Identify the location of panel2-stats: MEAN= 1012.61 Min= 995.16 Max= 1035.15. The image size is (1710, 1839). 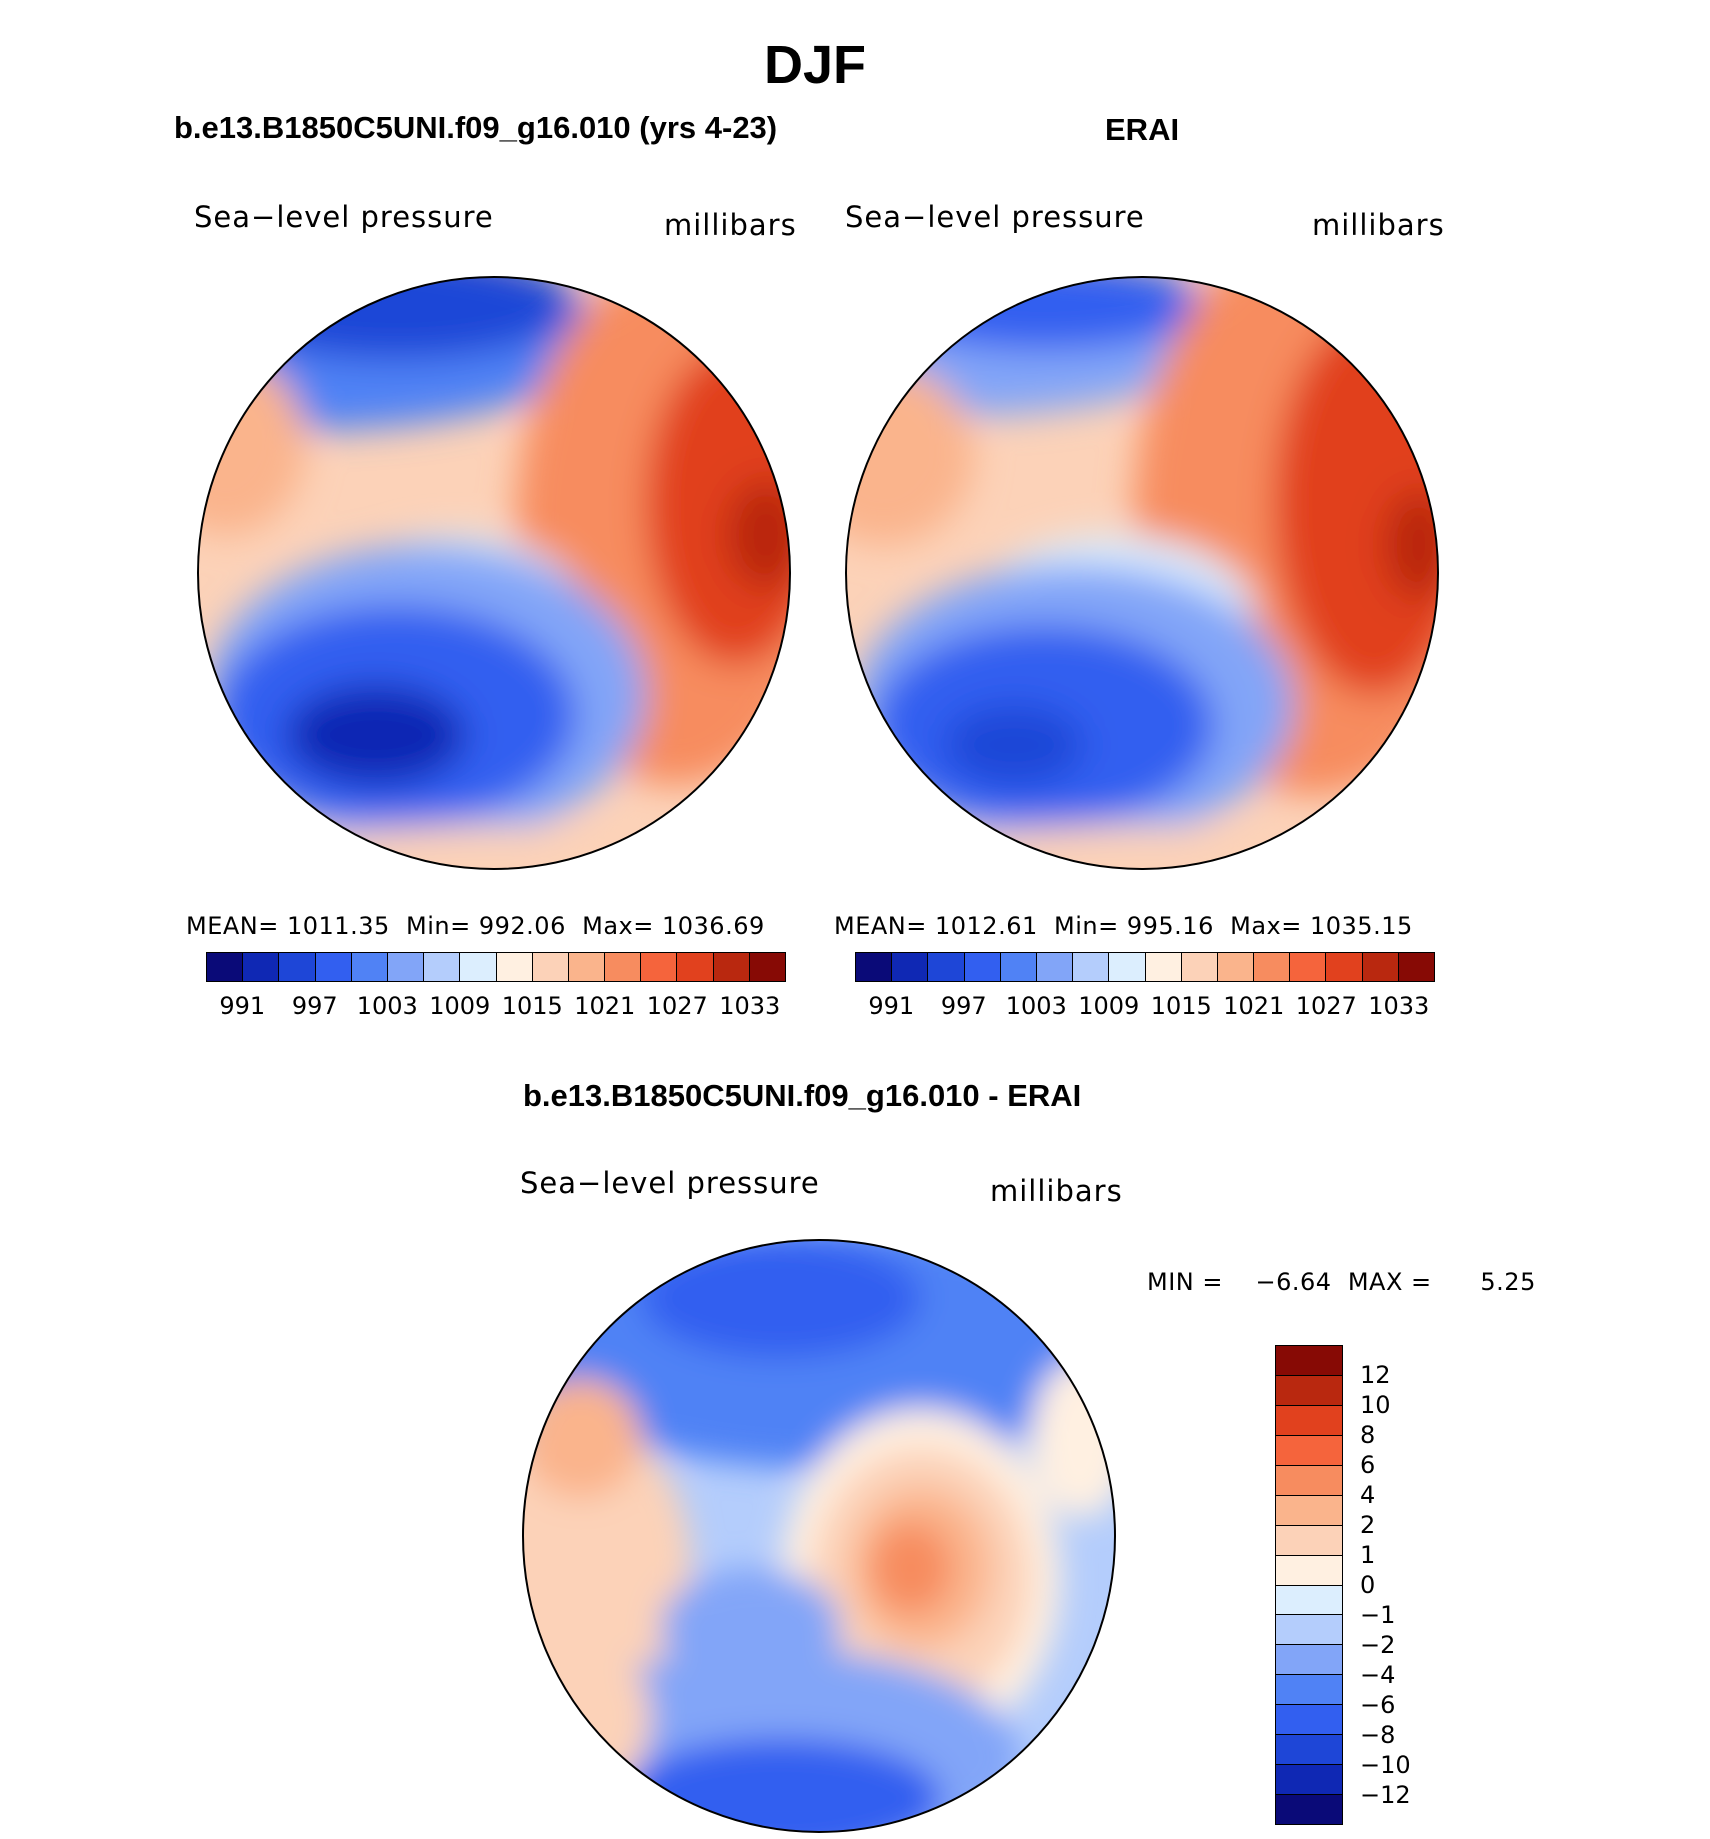
(1123, 926).